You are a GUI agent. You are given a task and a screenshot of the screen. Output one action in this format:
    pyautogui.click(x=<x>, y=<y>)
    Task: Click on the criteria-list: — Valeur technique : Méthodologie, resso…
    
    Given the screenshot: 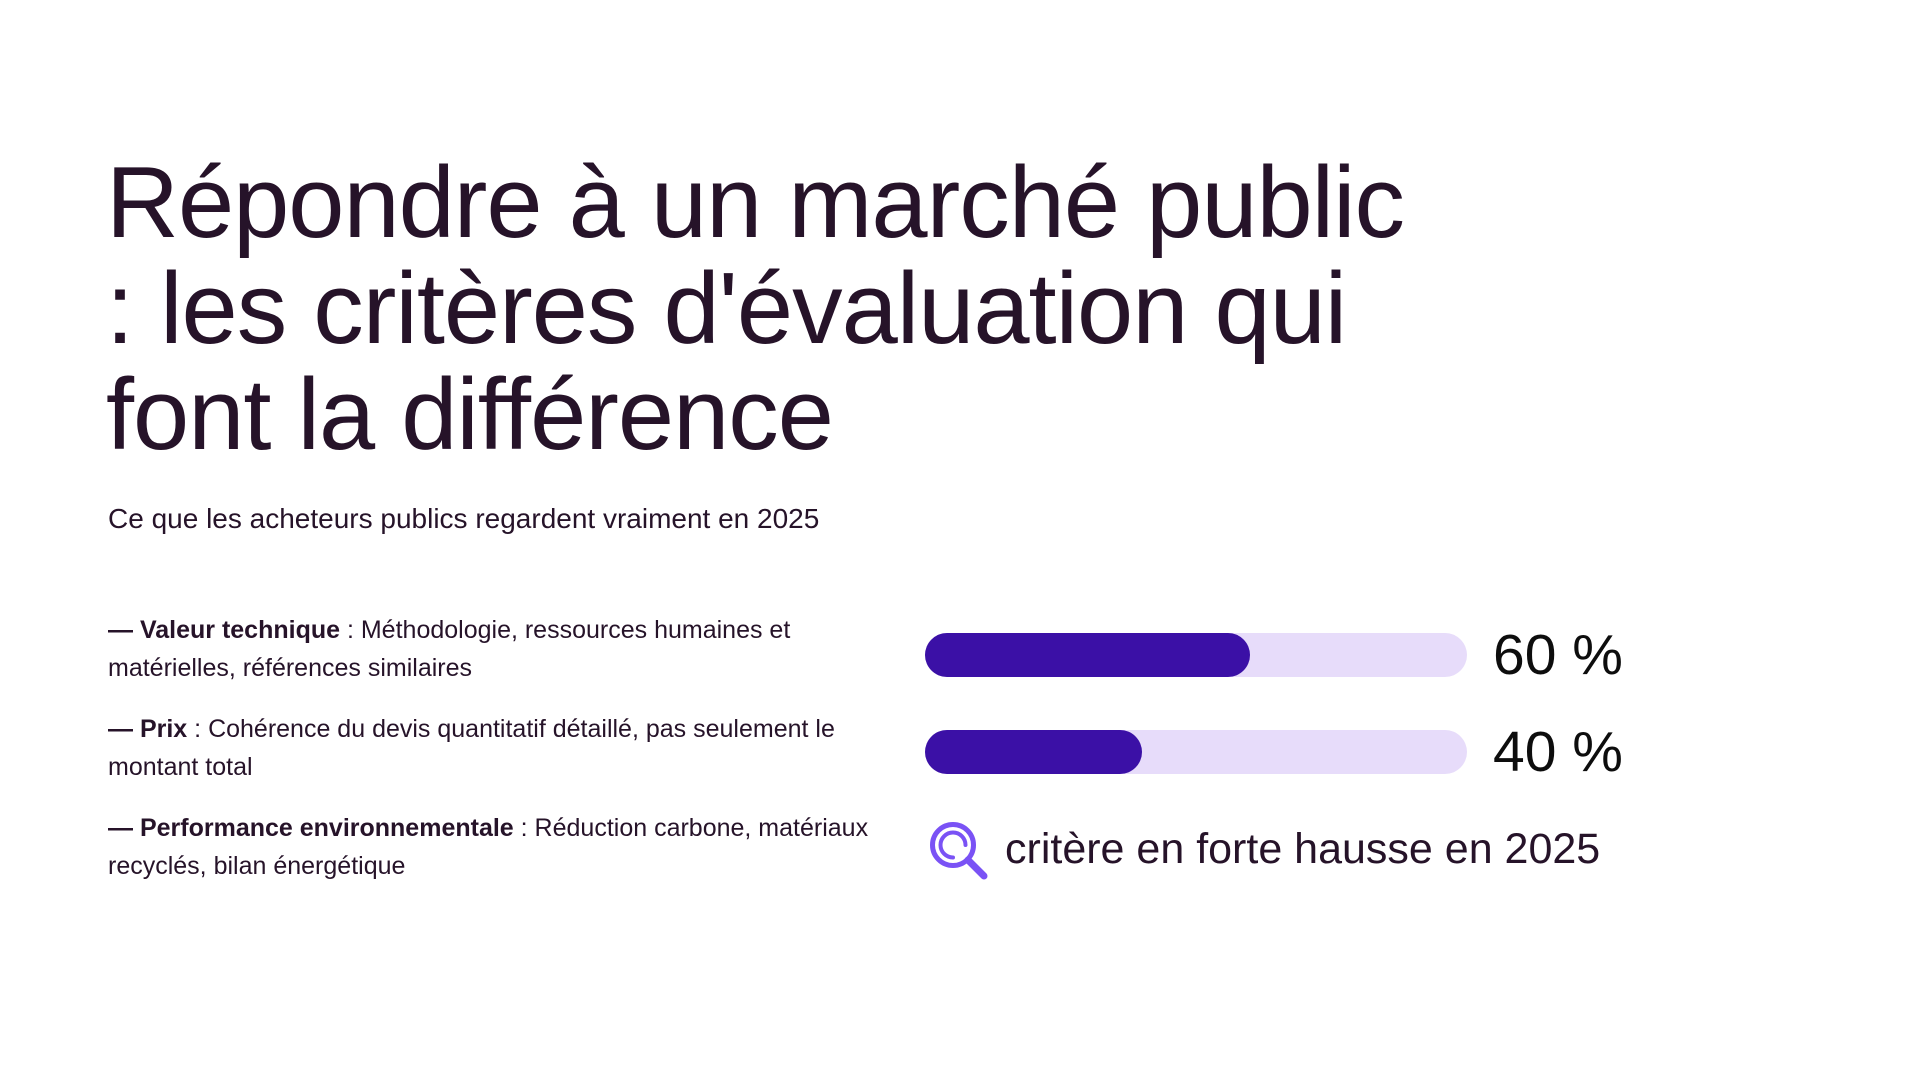 What is the action you would take?
    pyautogui.click(x=492, y=759)
    